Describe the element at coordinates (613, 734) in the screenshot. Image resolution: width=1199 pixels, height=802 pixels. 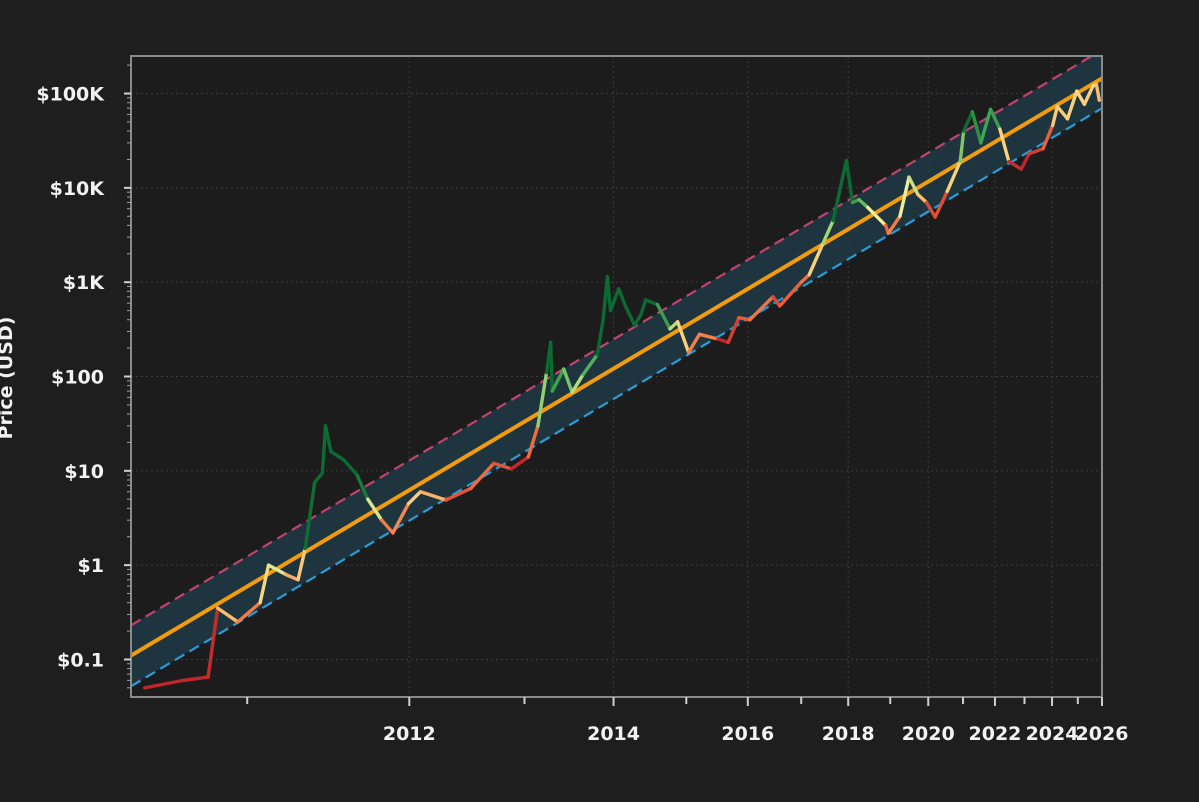
I see `x-tick-label: 2014` at that location.